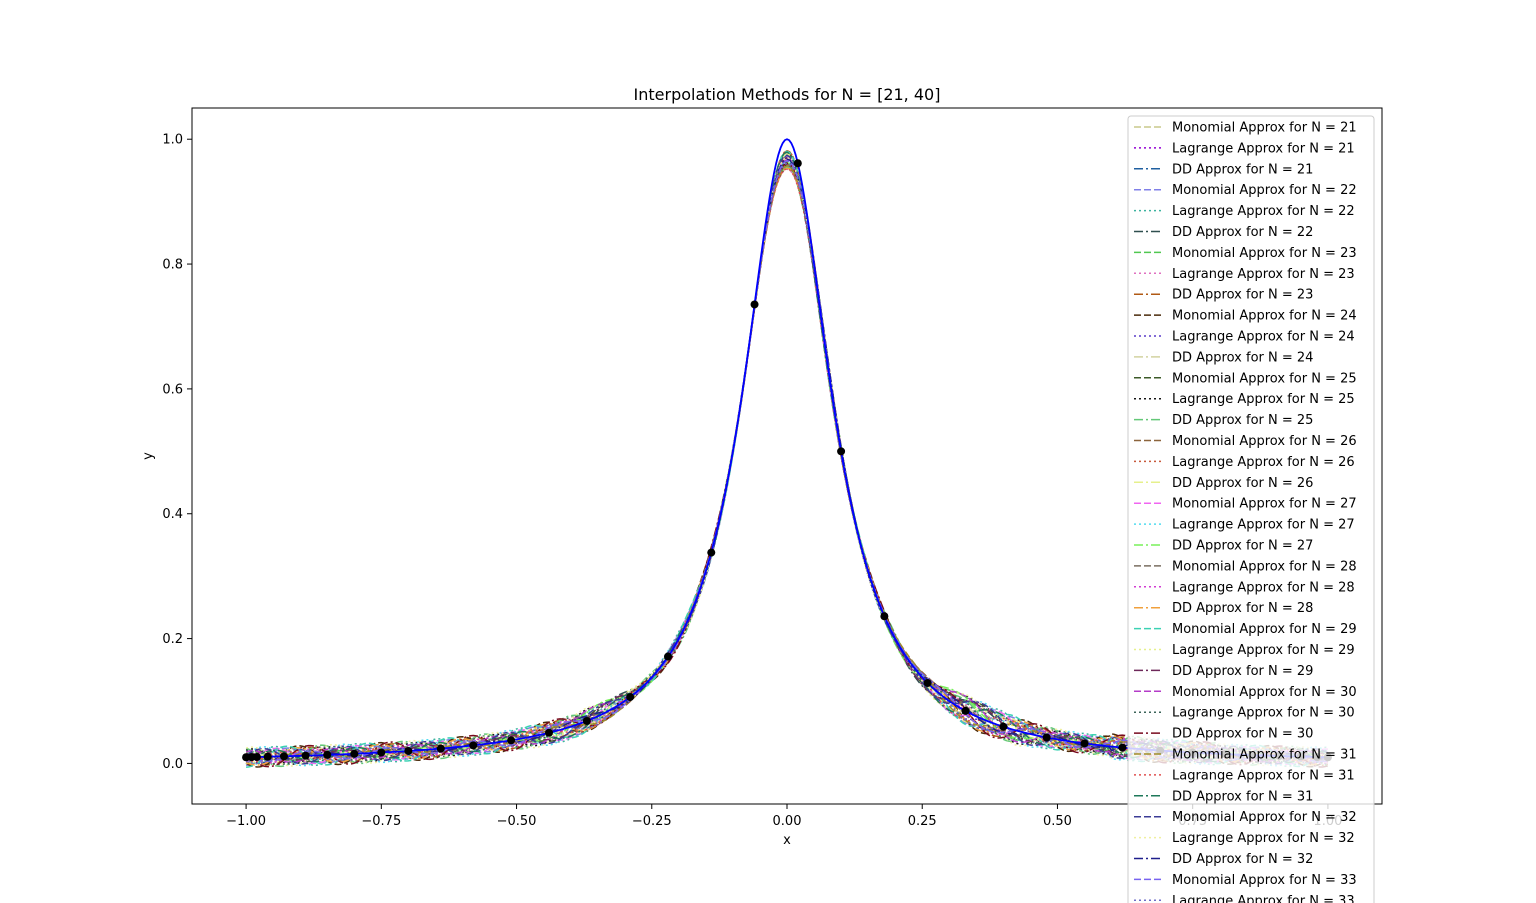 The width and height of the screenshot is (1536, 903). Describe the element at coordinates (1242, 734) in the screenshot. I see `legend-entry: DD Approx for N = 30` at that location.